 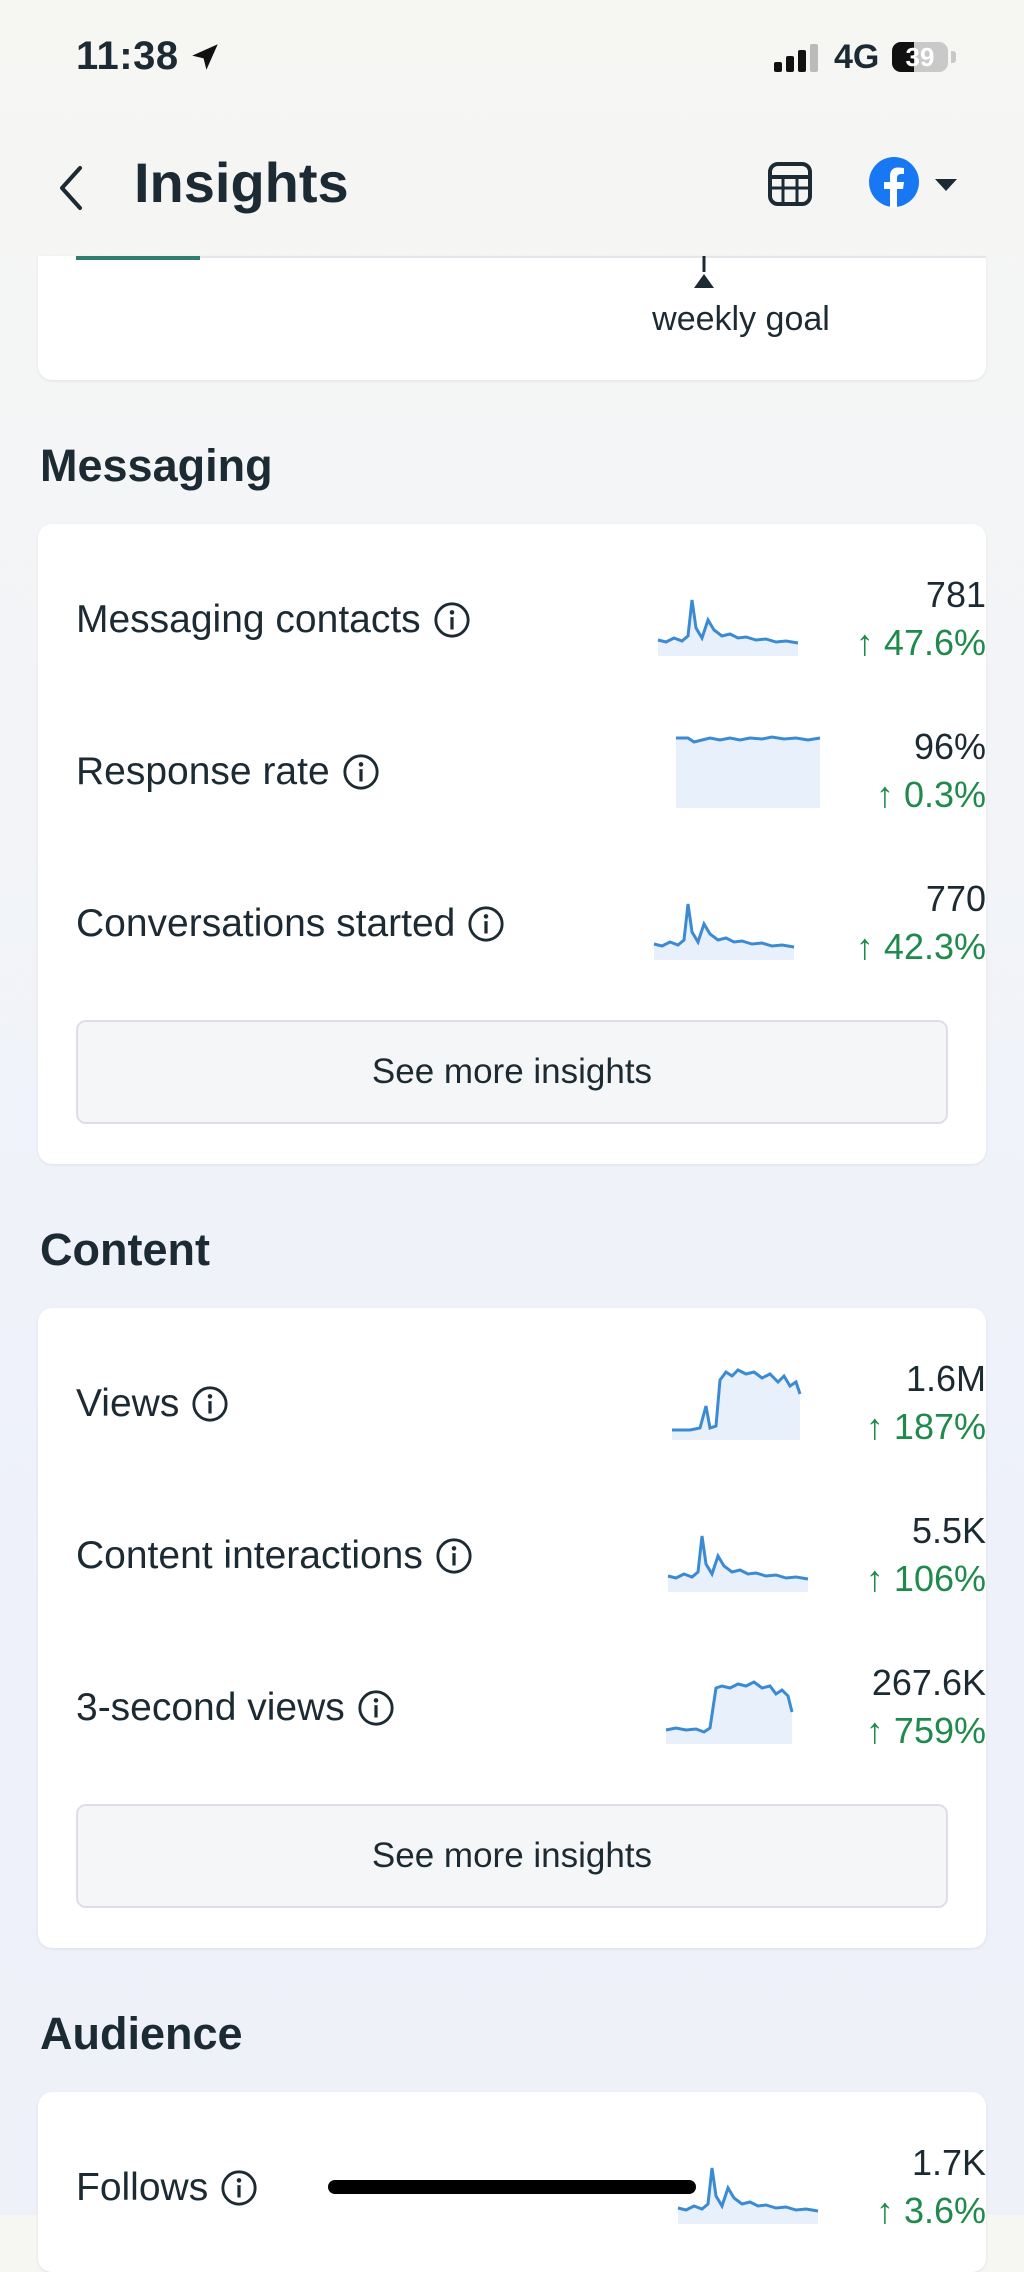 I want to click on metric-label: Messaging contacts, so click(x=248, y=619).